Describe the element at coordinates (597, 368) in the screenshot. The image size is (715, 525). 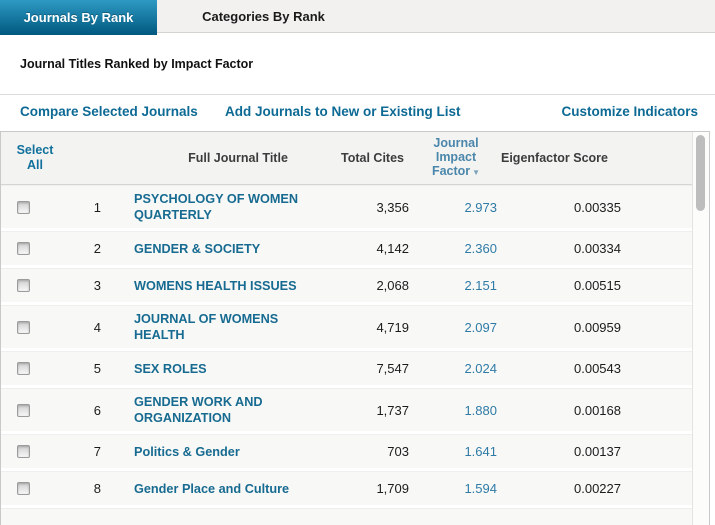
I see `eigenfactor-value: 0.00543` at that location.